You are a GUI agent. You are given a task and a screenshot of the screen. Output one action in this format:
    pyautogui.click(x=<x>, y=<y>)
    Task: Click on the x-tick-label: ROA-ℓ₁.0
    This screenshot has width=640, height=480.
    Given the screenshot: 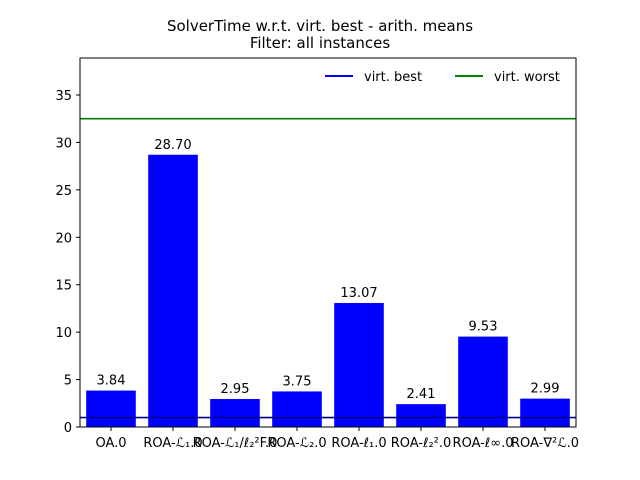 What is the action you would take?
    pyautogui.click(x=358, y=443)
    